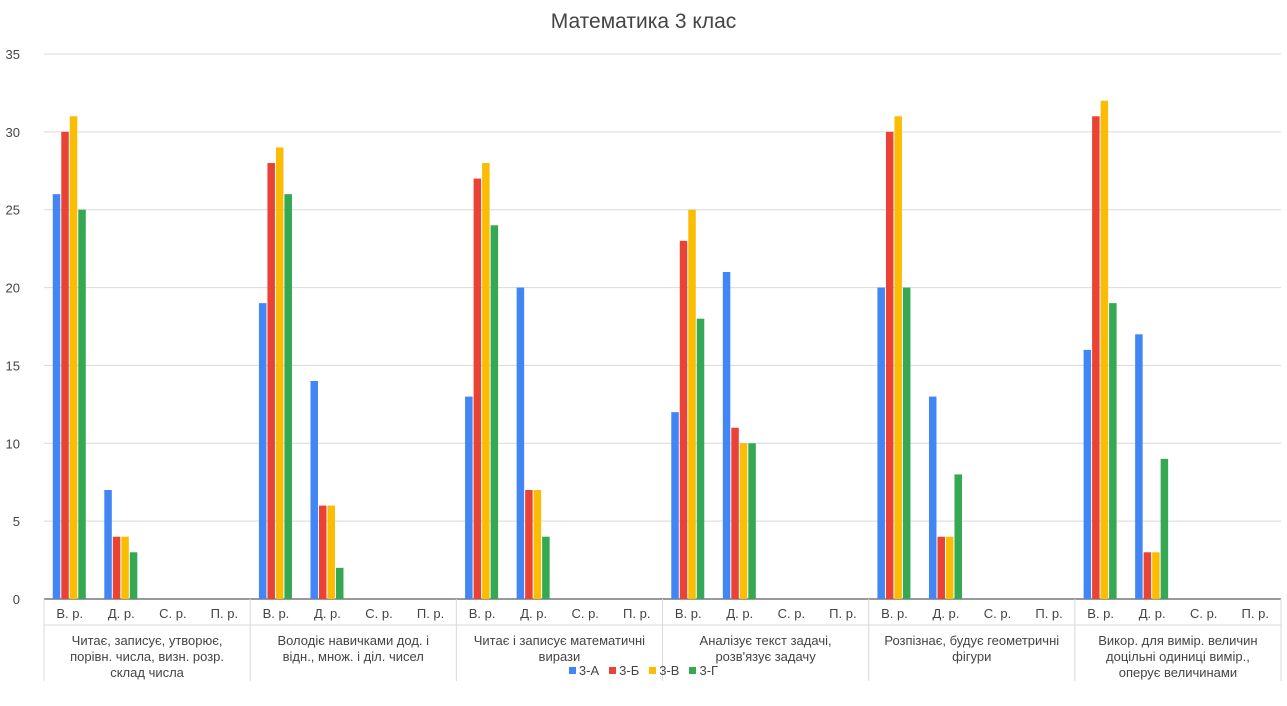  Describe the element at coordinates (16, 599) in the screenshot. I see `y-tick-label: 0` at that location.